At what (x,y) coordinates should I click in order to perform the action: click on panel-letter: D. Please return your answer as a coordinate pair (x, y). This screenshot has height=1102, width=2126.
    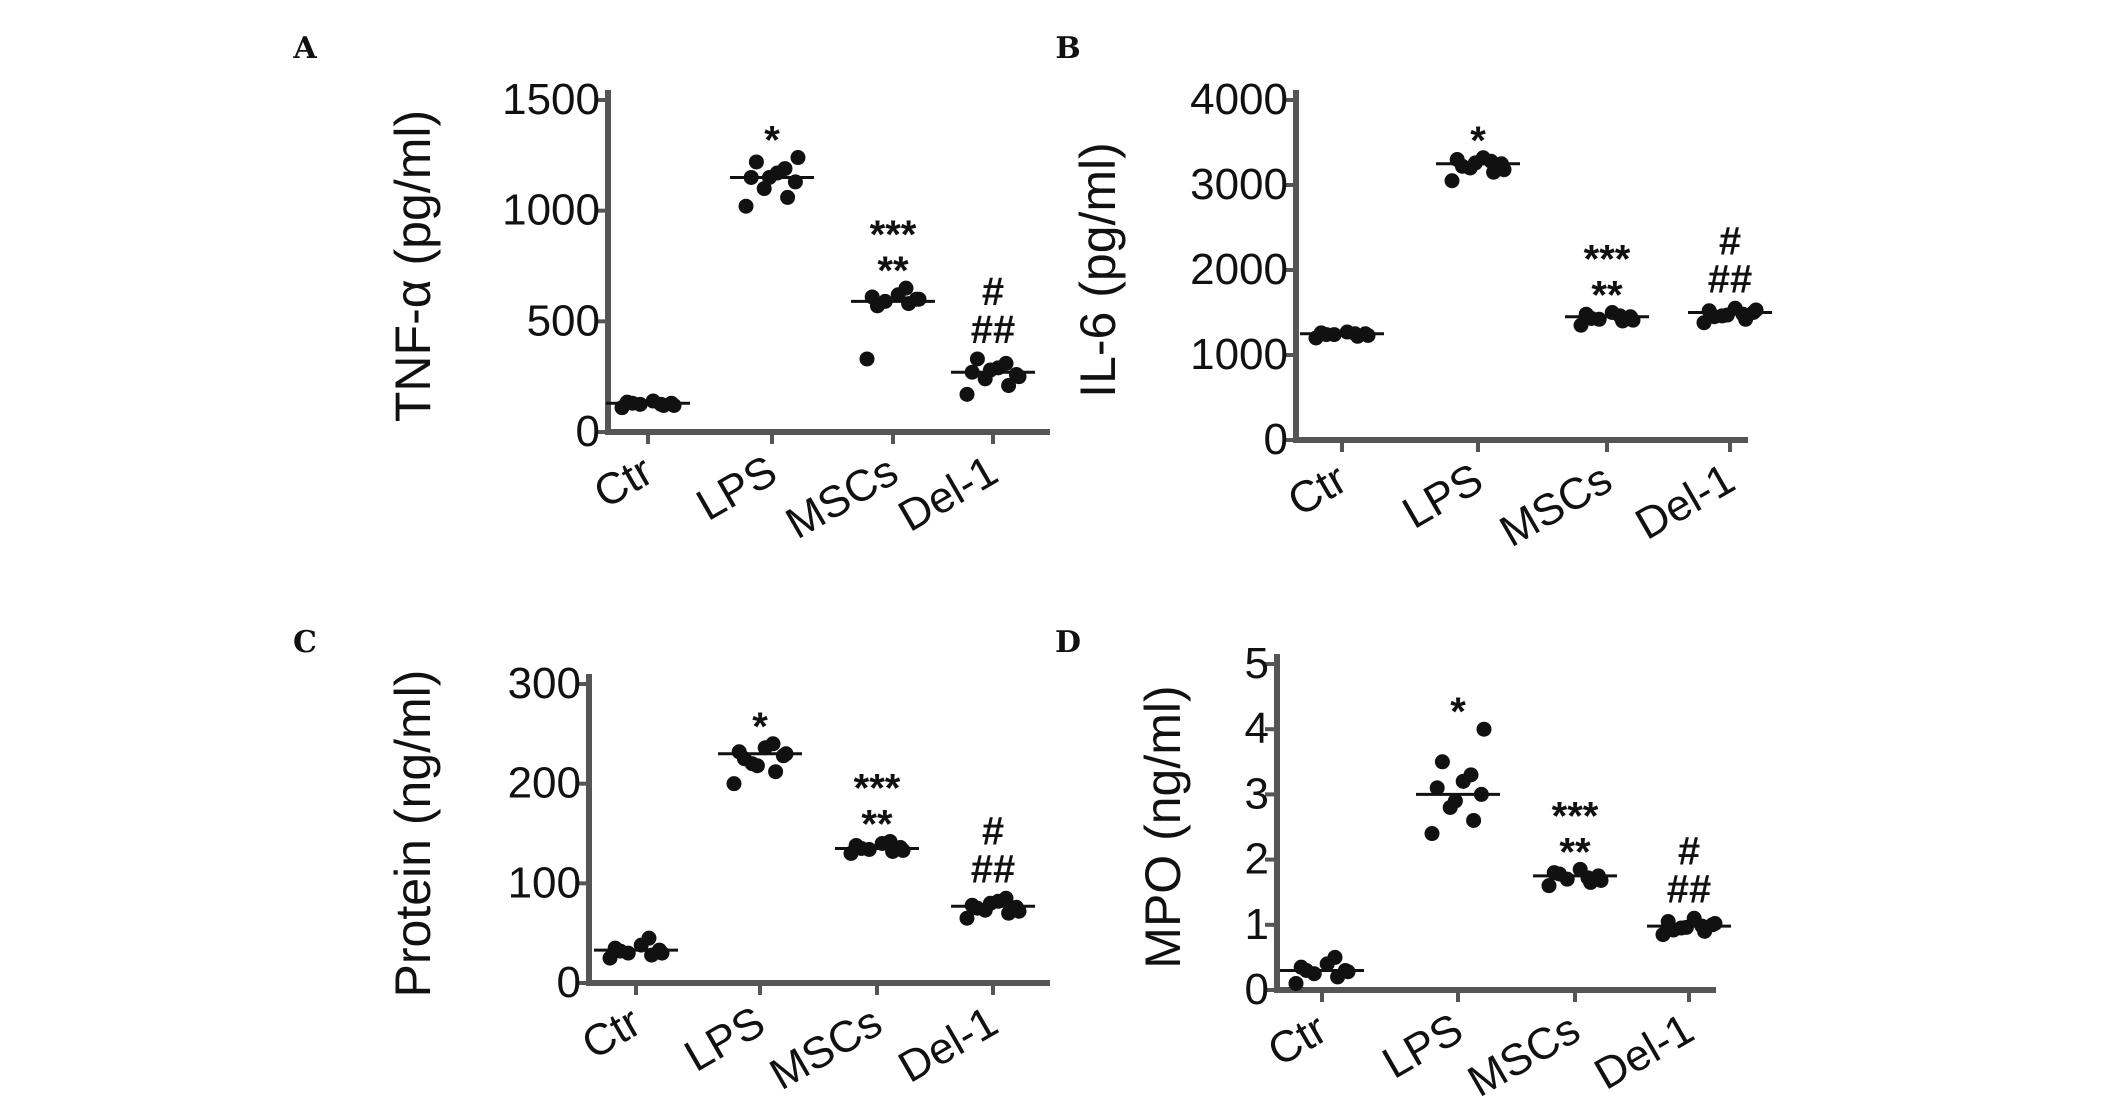
    Looking at the image, I should click on (1068, 642).